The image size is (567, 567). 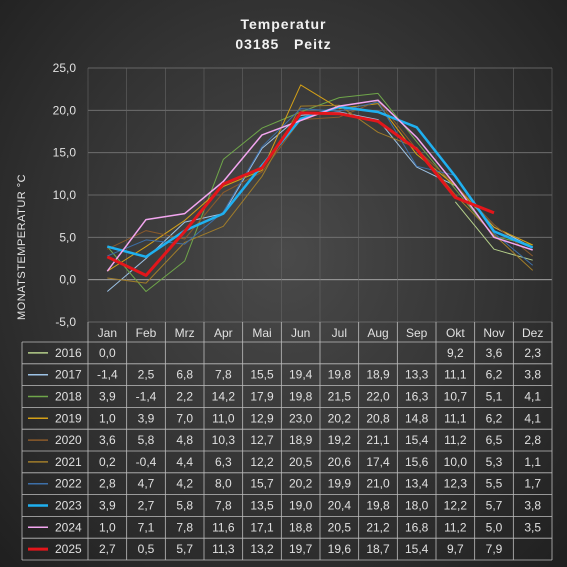 I want to click on table-cell-value: 2,7, so click(x=107, y=549).